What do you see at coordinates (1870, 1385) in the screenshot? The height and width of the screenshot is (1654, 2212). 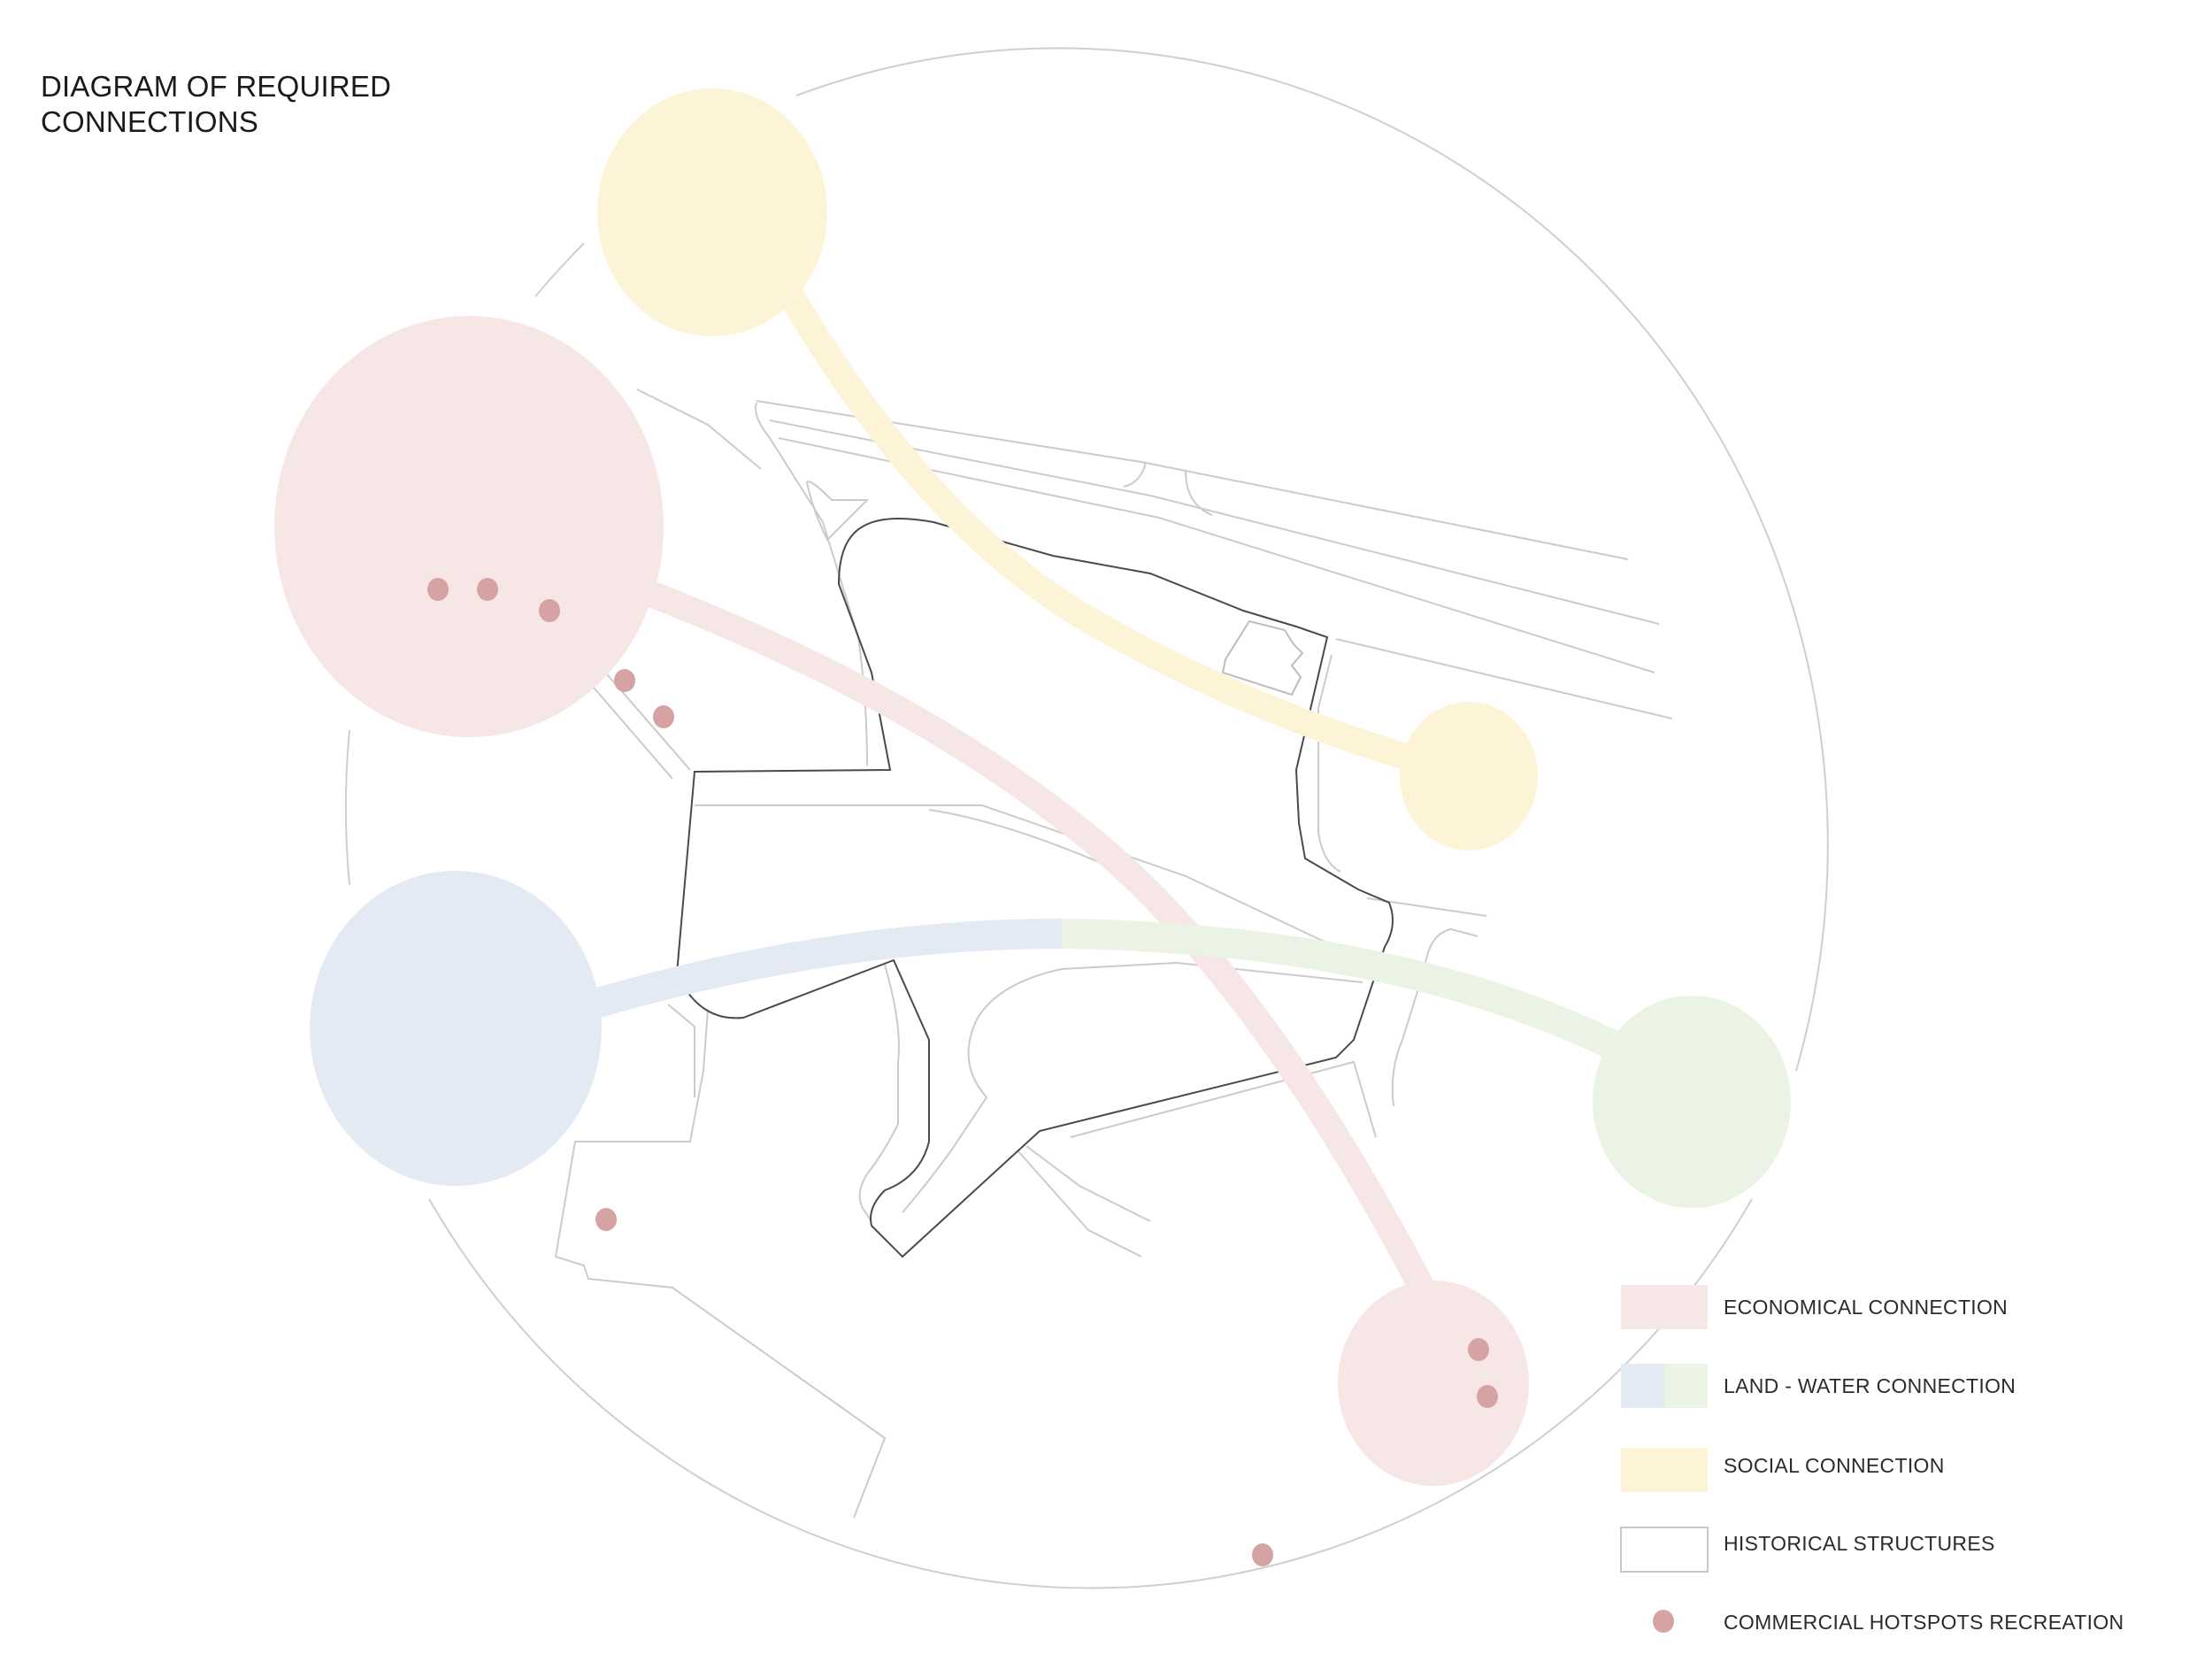 I see `legend-label-land-water: LAND - WATER CONNECTION` at bounding box center [1870, 1385].